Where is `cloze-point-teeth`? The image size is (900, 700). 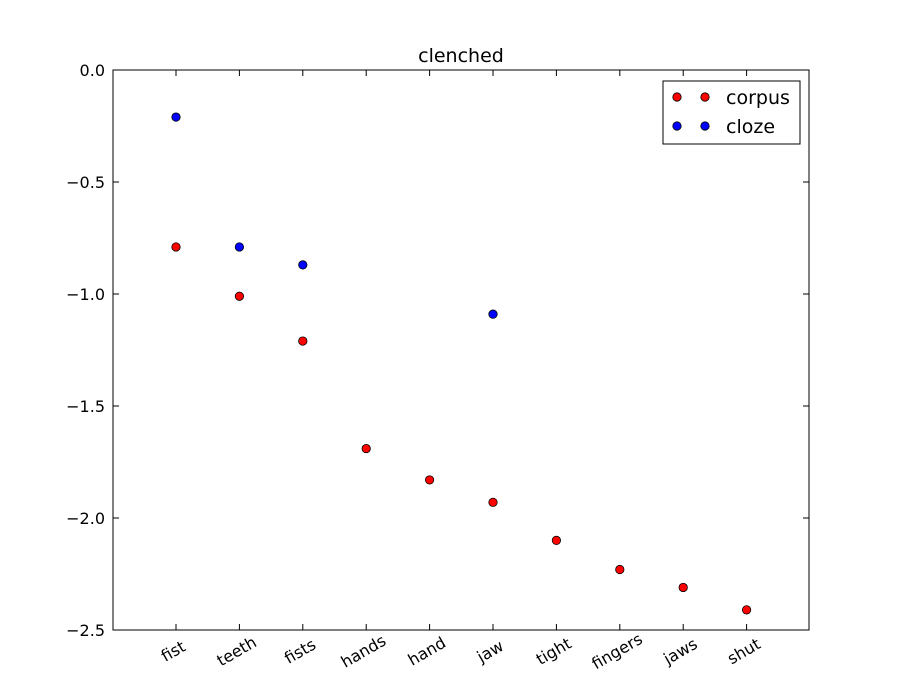 cloze-point-teeth is located at coordinates (239, 247).